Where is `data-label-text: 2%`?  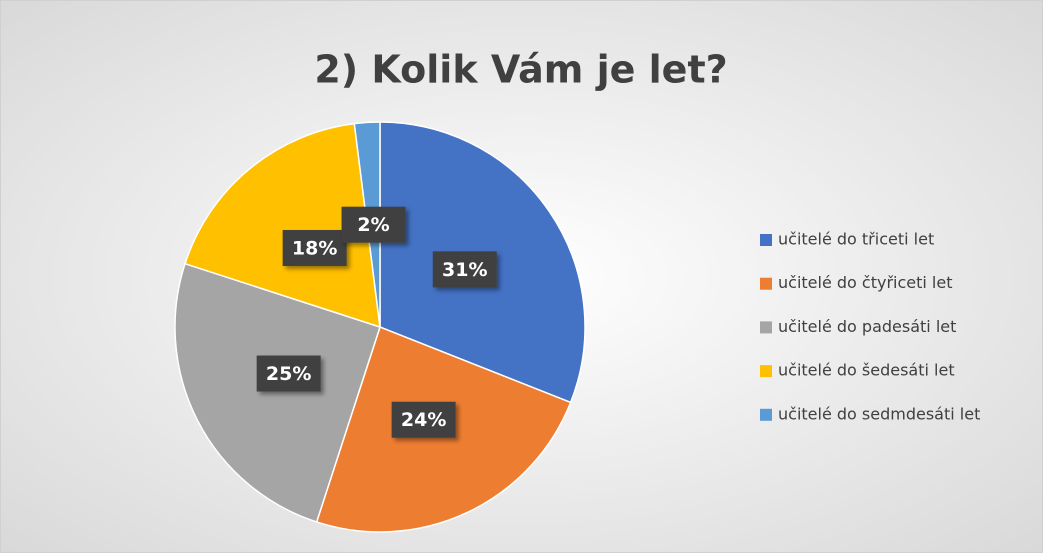
data-label-text: 2% is located at coordinates (373, 225).